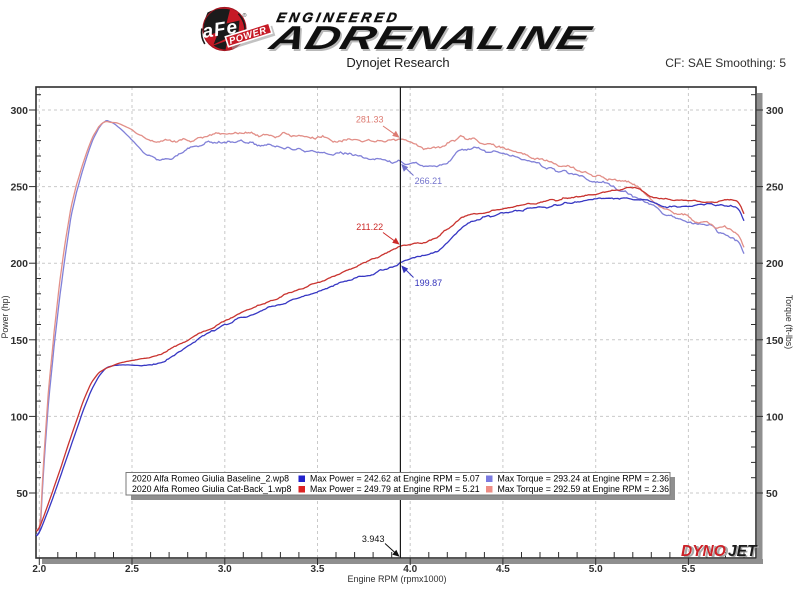  Describe the element at coordinates (370, 120) in the screenshot. I see `svg-text: 281.33` at that location.